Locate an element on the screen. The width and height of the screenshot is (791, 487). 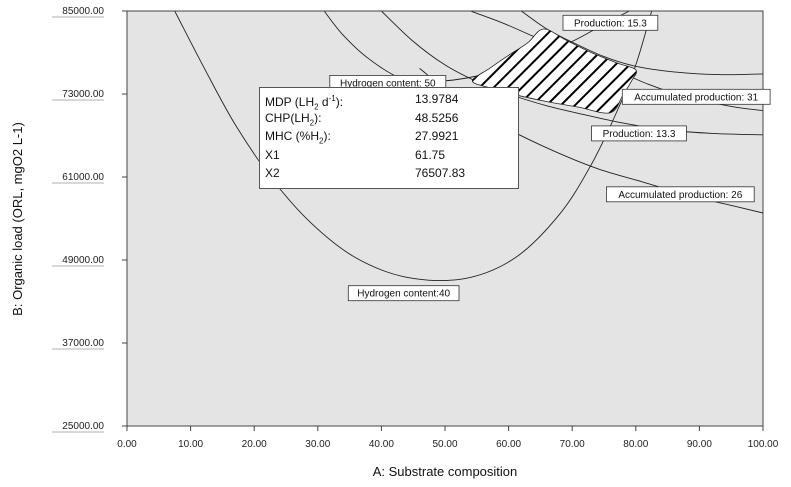
y-axis-title: B: Organic load (ORL, mgO2 L-1) is located at coordinates (17, 219).